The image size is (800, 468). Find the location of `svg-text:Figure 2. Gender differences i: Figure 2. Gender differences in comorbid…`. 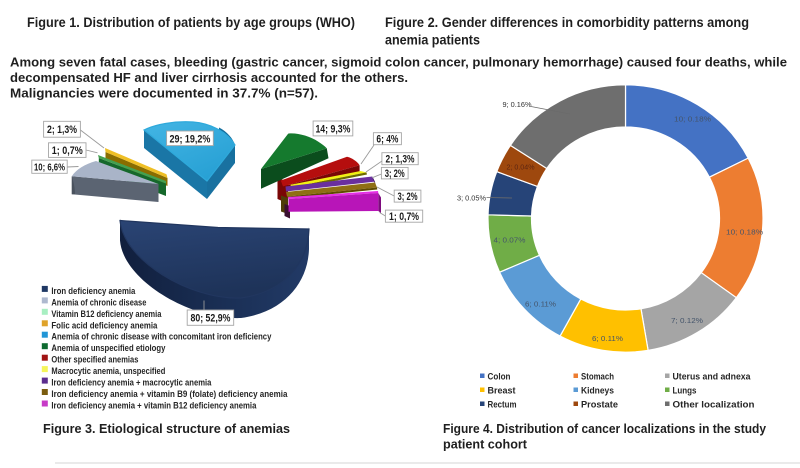

svg-text:Figure 2. Gender differences i: Figure 2. Gender differences in comorbid… is located at coordinates (567, 22).